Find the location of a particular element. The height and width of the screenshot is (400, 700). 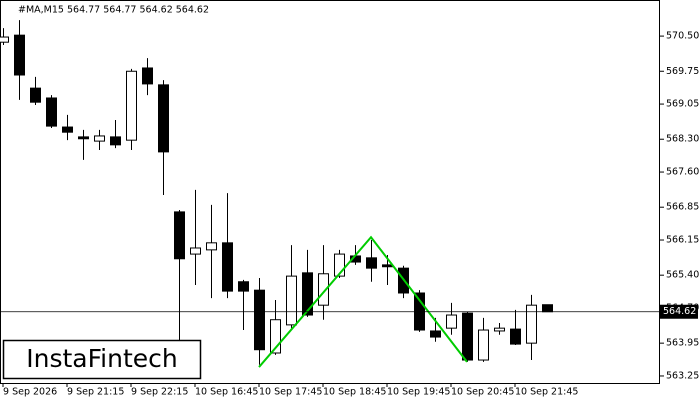

x-tick-label: 10 Sep 16:45 is located at coordinates (226, 392).